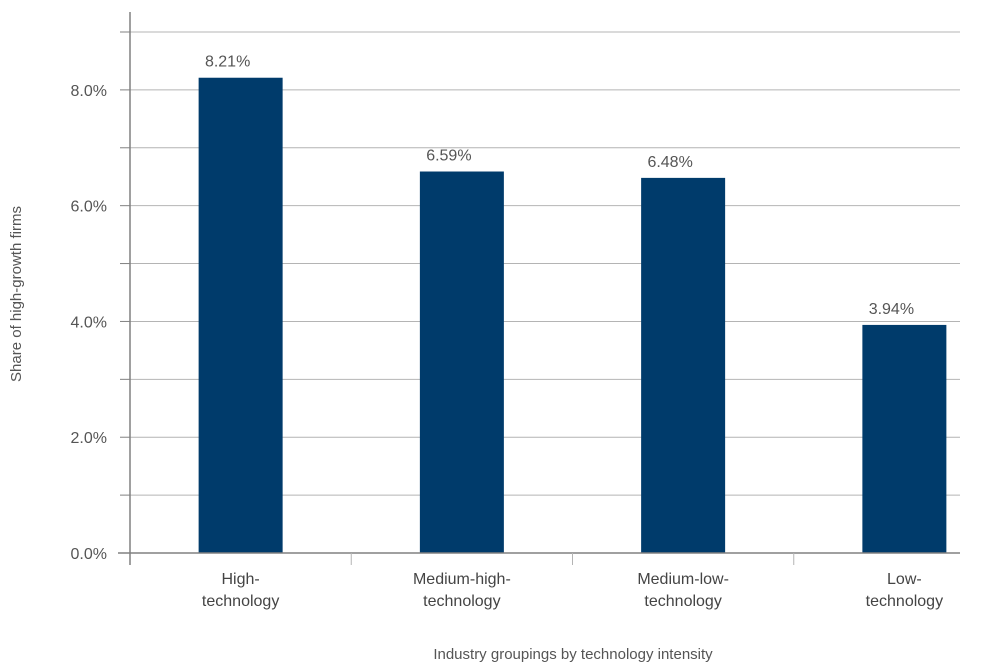 This screenshot has height=665, width=1004. I want to click on y-tick-labels: 0.0% 2.0% 4.0% 6.0% 8.0%, so click(89, 323).